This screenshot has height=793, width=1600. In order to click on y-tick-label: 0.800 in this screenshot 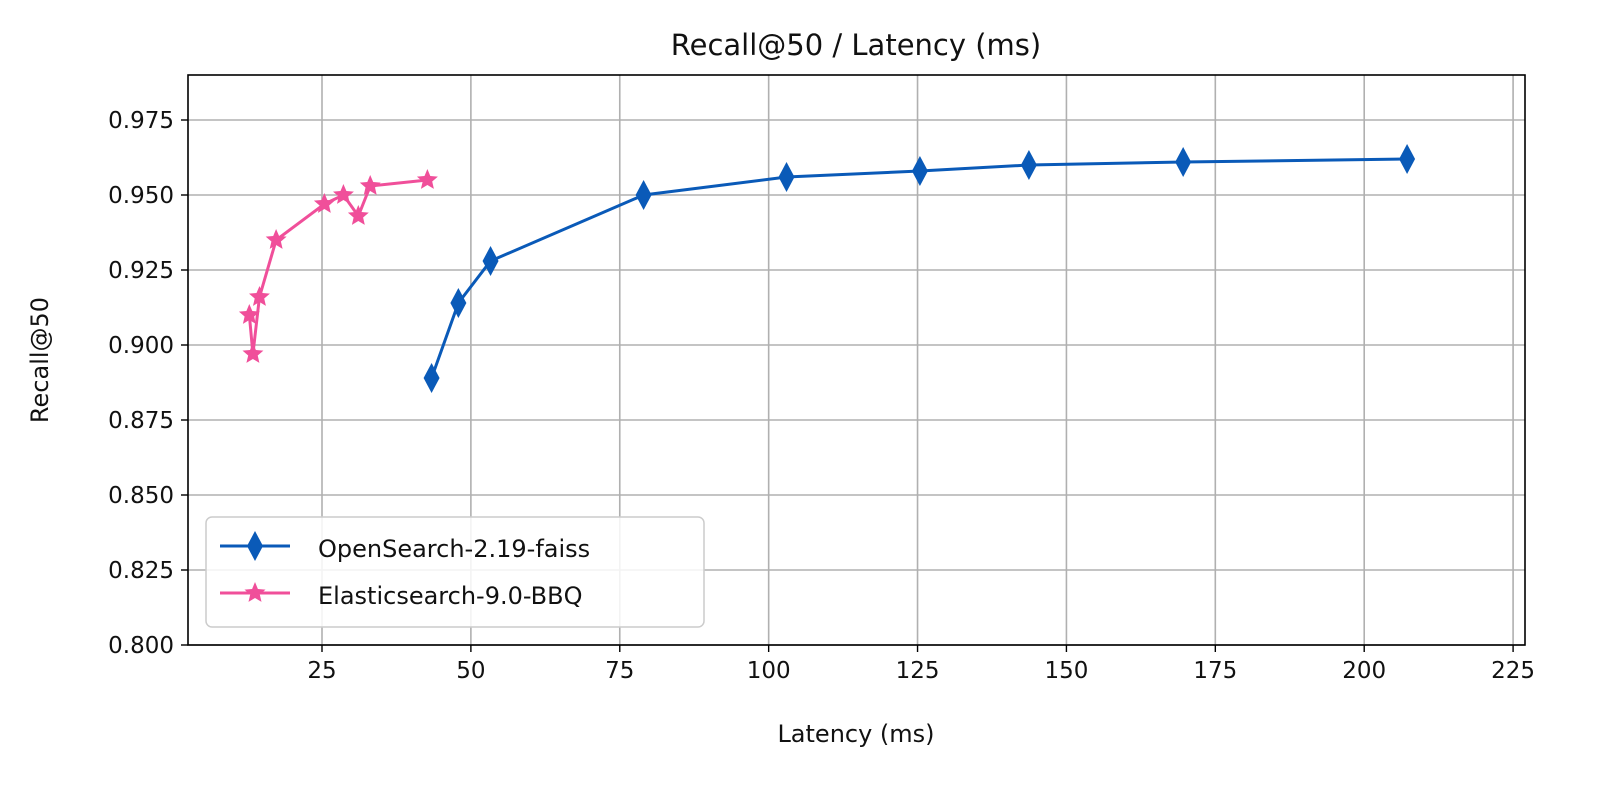, I will do `click(141, 646)`.